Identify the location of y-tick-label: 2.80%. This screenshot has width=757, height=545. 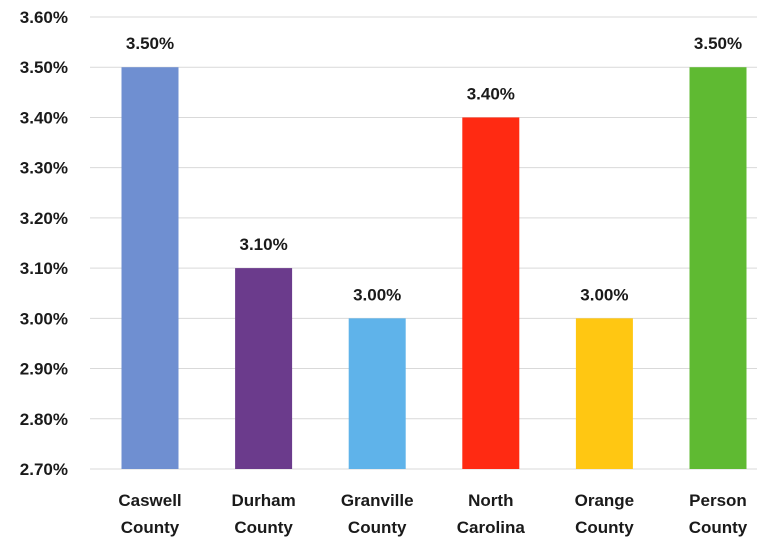
(44, 419).